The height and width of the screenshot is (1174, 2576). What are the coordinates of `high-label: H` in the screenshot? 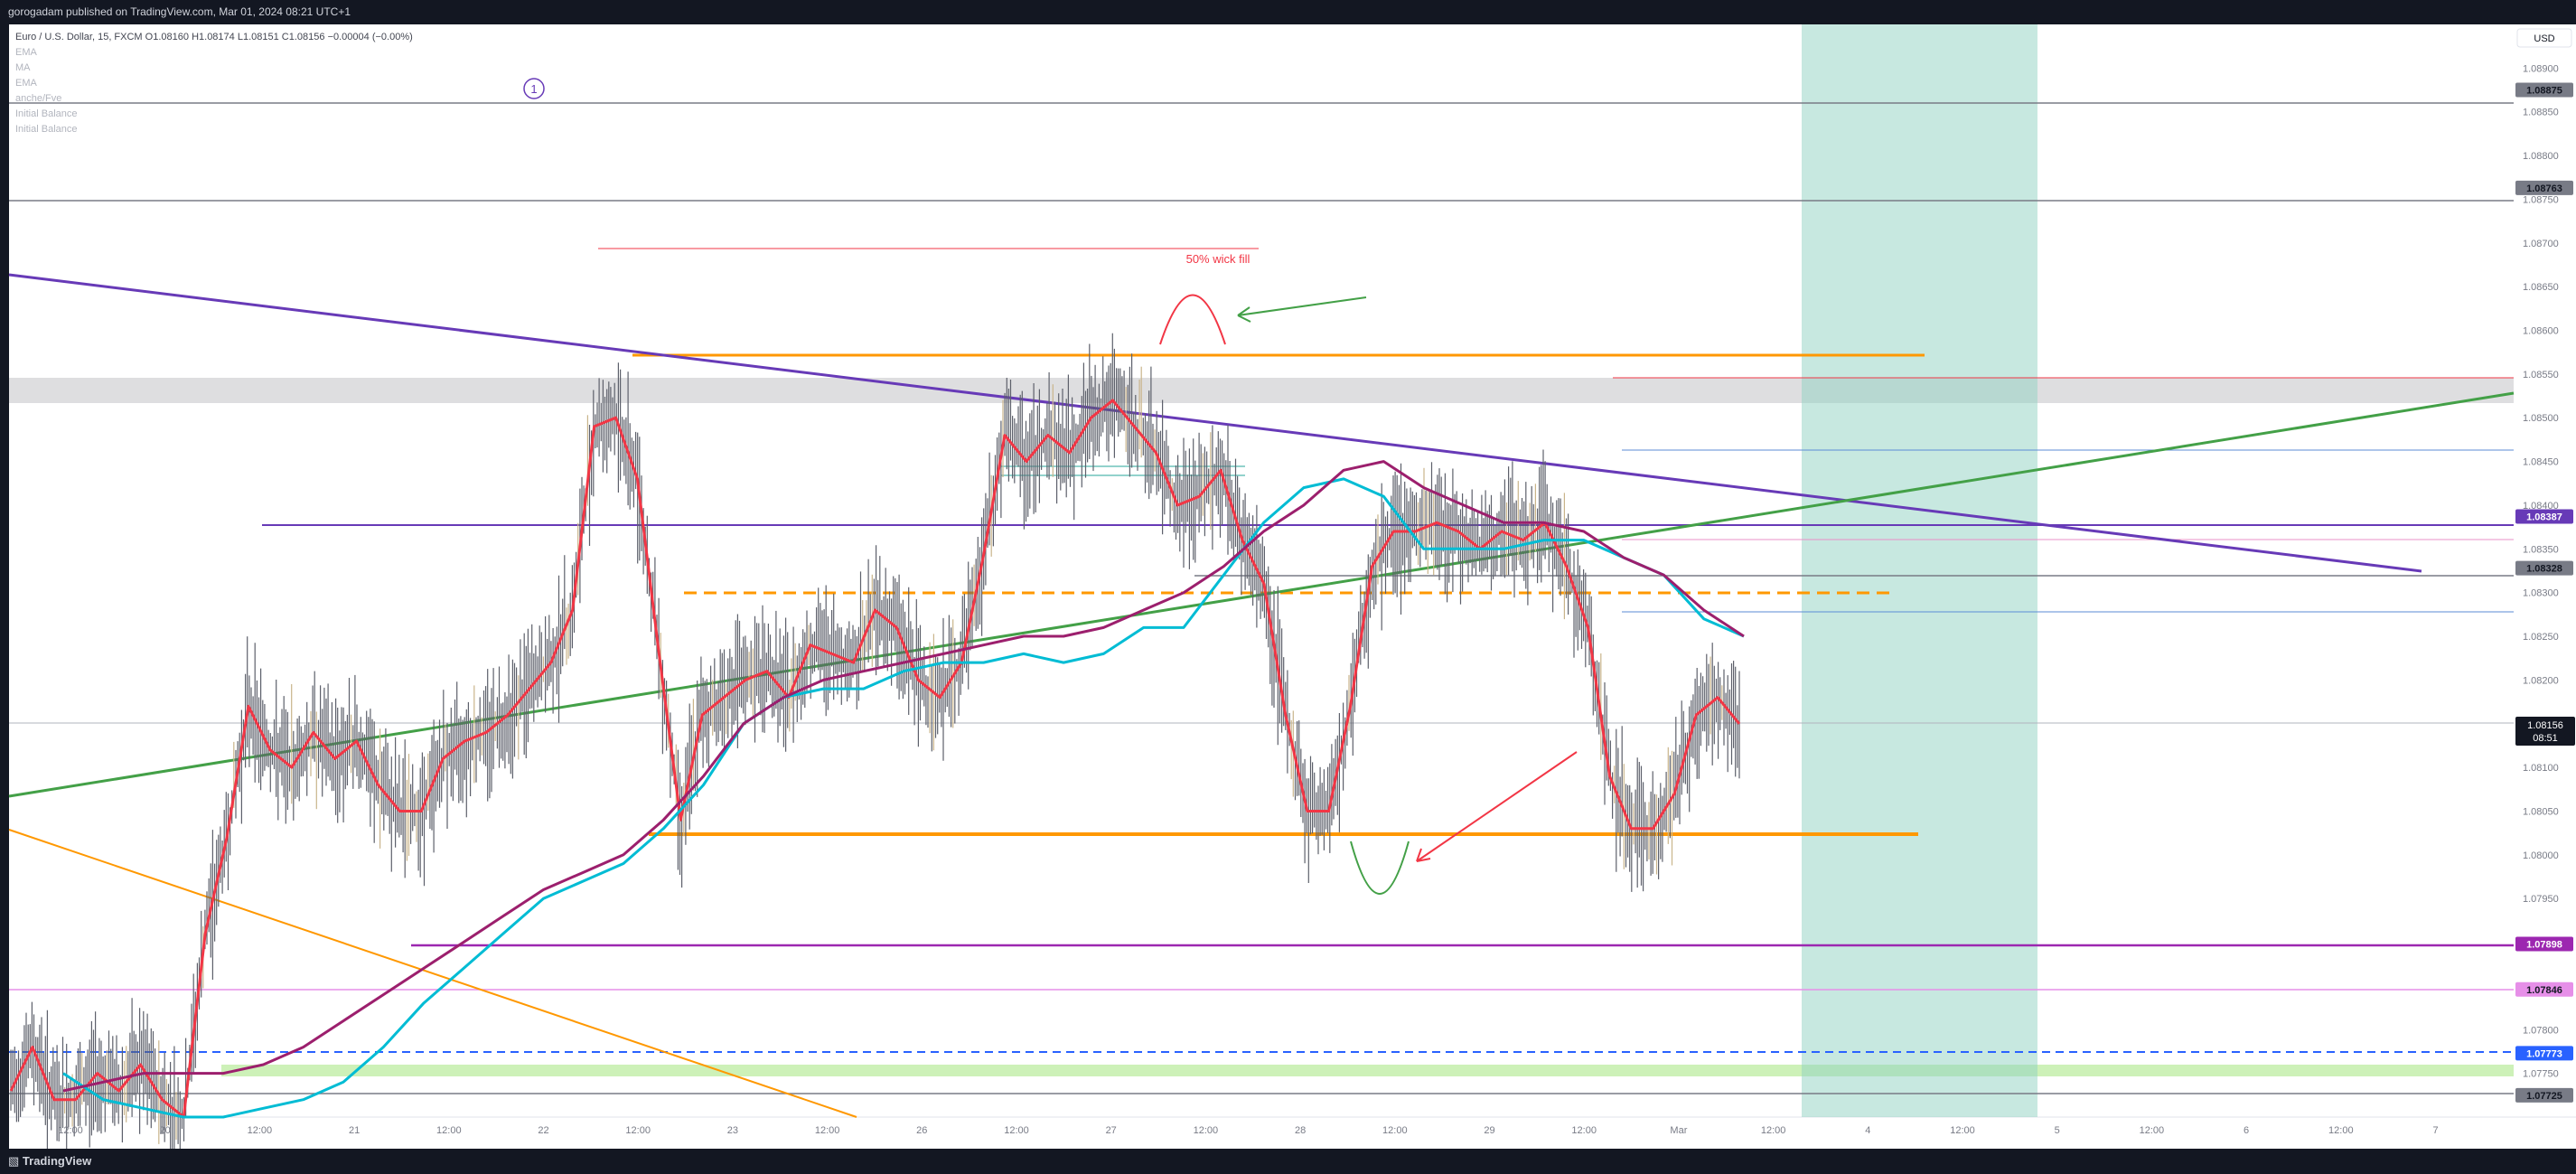 It's located at (196, 37).